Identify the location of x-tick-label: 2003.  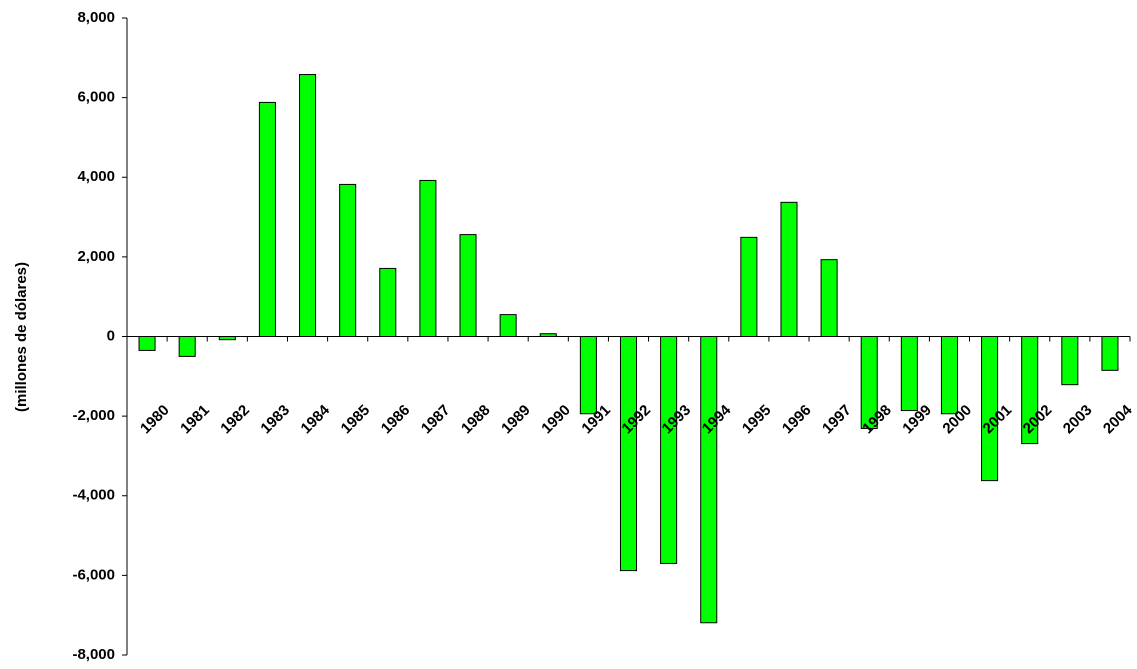
(1078, 420).